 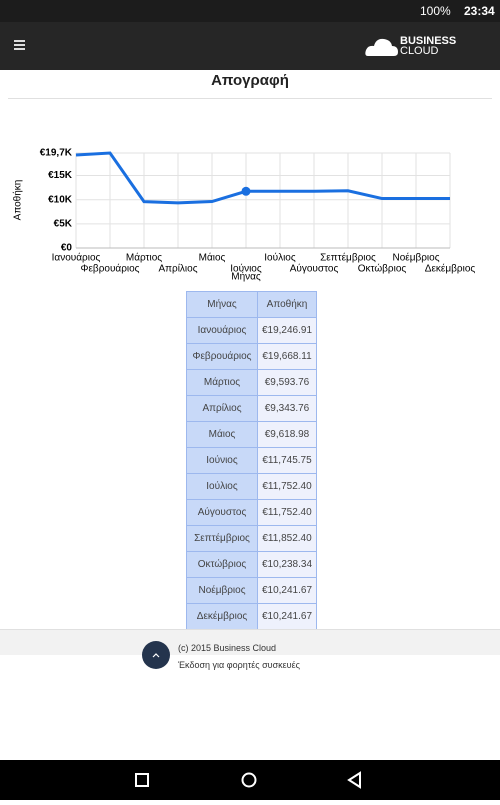 I want to click on nav-bar, so click(x=250, y=780).